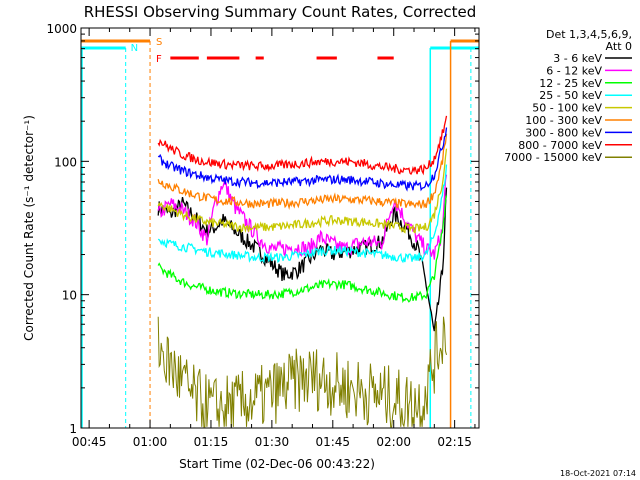  I want to click on legend-header-line-2: Att 0, so click(619, 46).